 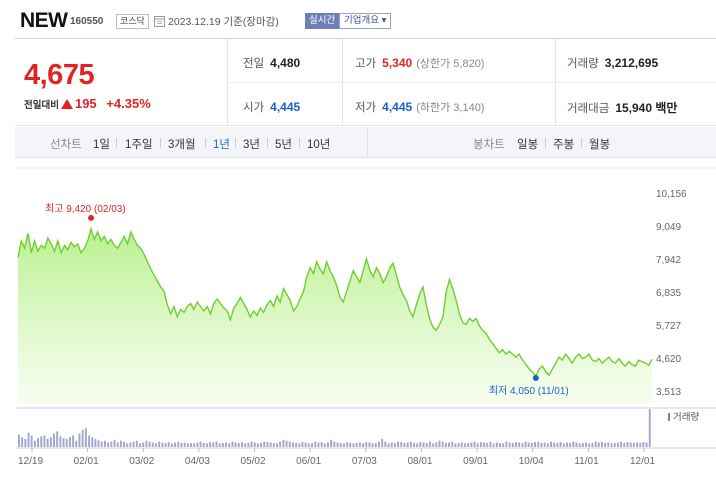 What do you see at coordinates (643, 461) in the screenshot?
I see `x-tick-label: 12/01` at bounding box center [643, 461].